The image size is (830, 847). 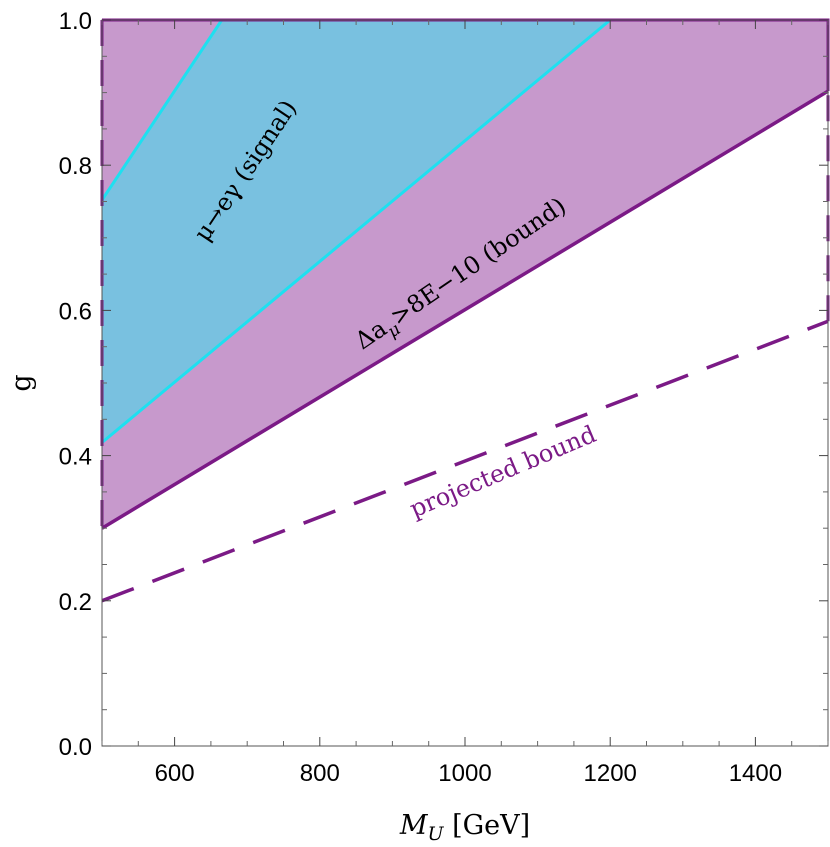 What do you see at coordinates (175, 773) in the screenshot?
I see `x-tick-label: 600` at bounding box center [175, 773].